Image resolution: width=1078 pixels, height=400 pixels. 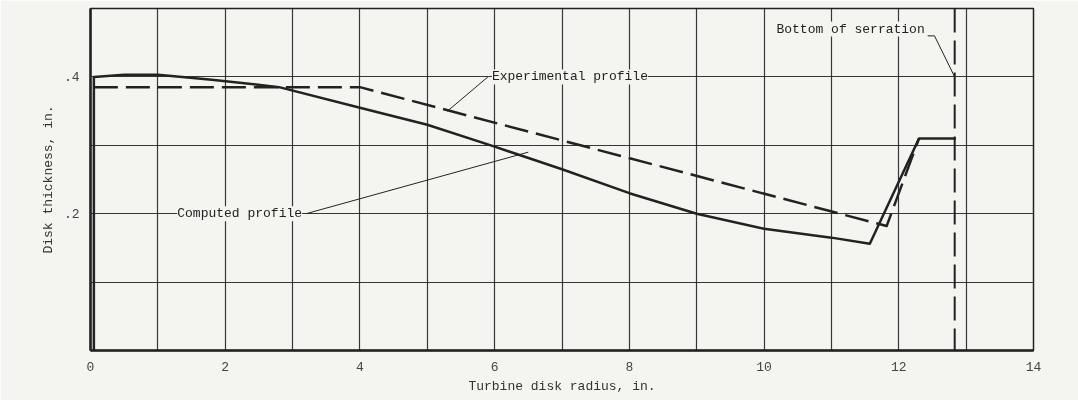 I want to click on ref-line-label: Bottom of serration, so click(x=850, y=29).